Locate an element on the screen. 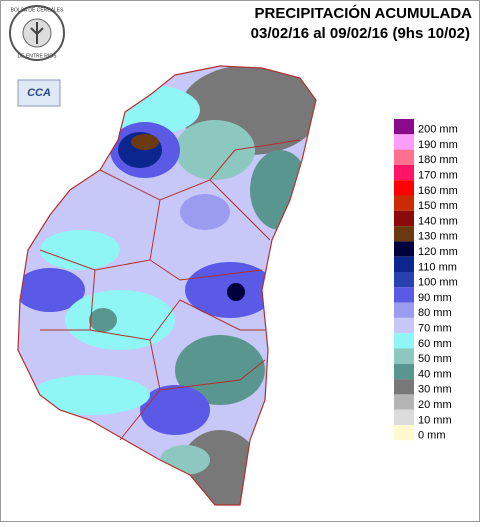  legend-label: 110 mm is located at coordinates (437, 267).